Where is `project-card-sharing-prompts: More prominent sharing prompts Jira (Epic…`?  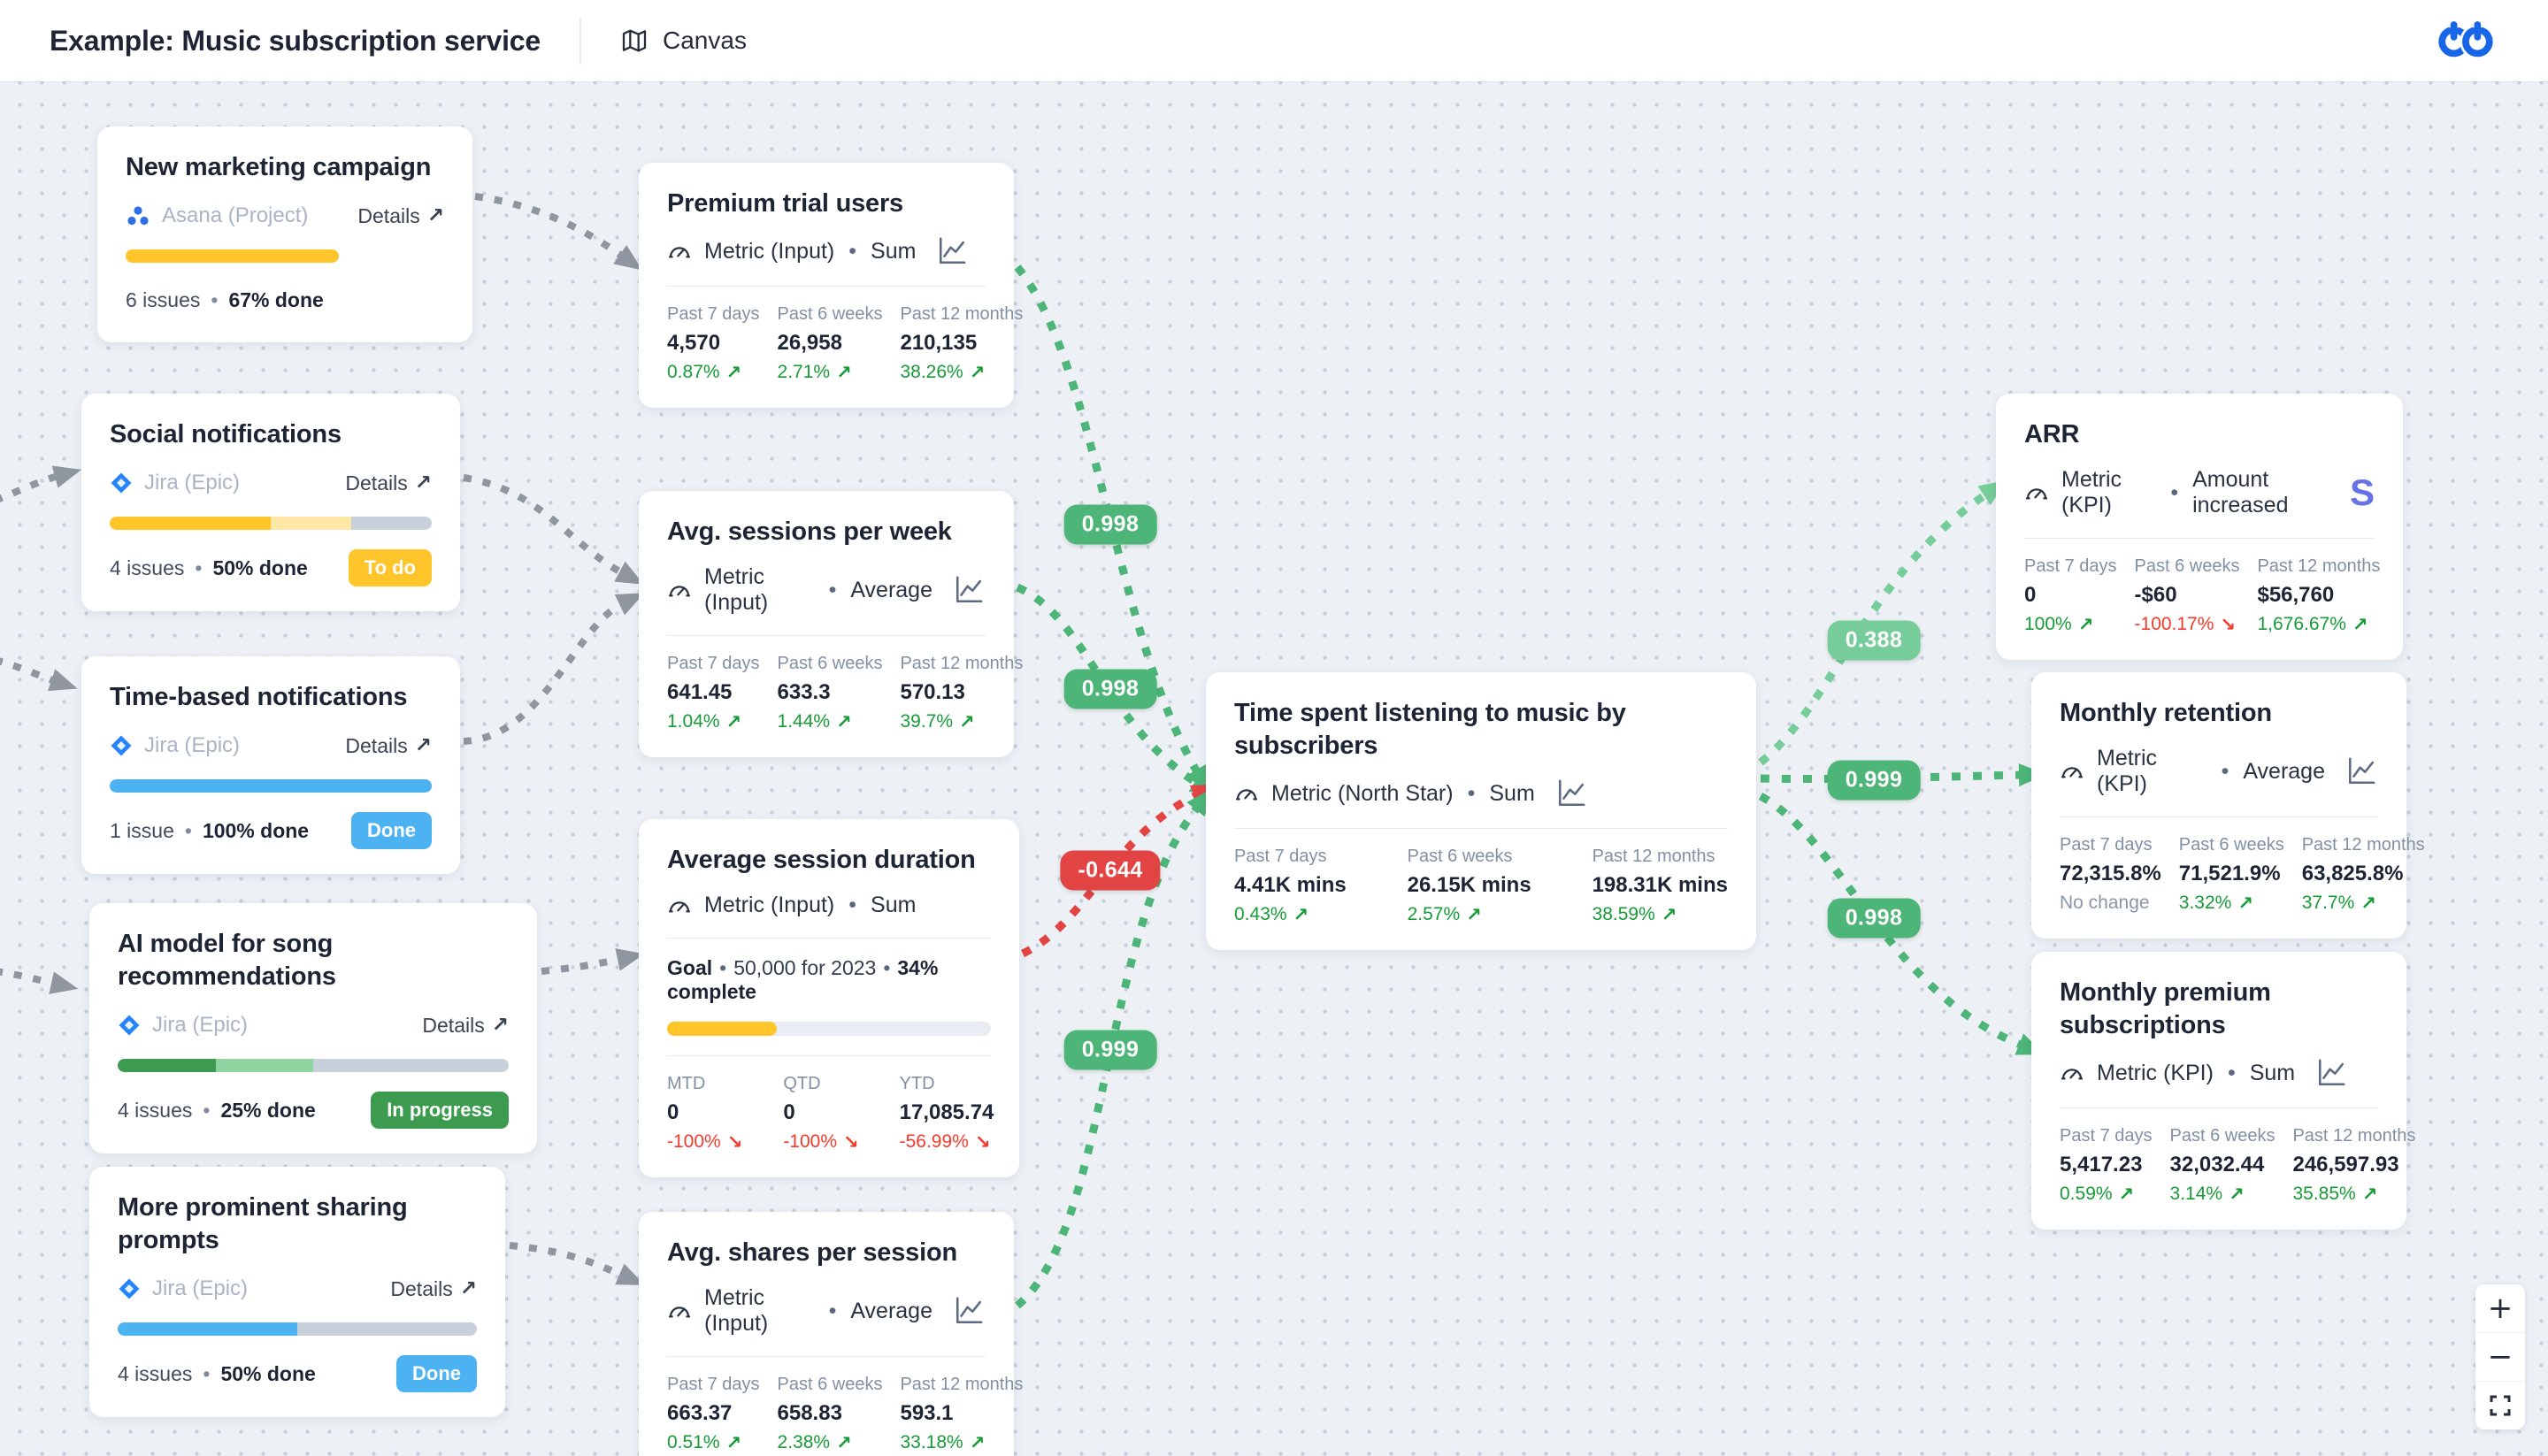 project-card-sharing-prompts: More prominent sharing prompts Jira (Epic… is located at coordinates (297, 1292).